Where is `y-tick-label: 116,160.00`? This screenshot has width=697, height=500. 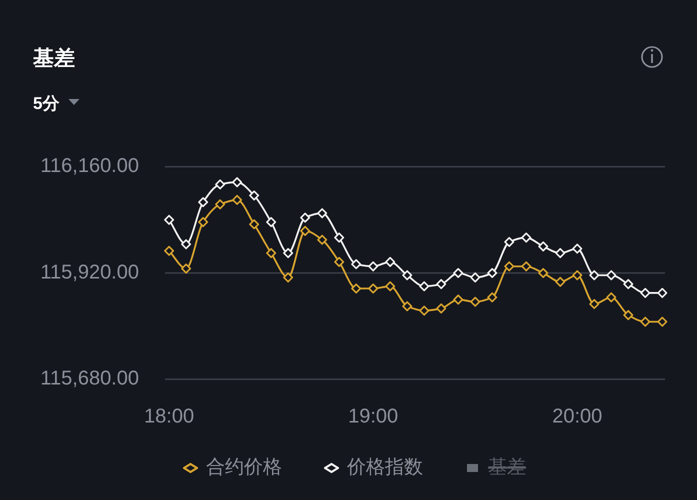
y-tick-label: 116,160.00 is located at coordinates (89, 165).